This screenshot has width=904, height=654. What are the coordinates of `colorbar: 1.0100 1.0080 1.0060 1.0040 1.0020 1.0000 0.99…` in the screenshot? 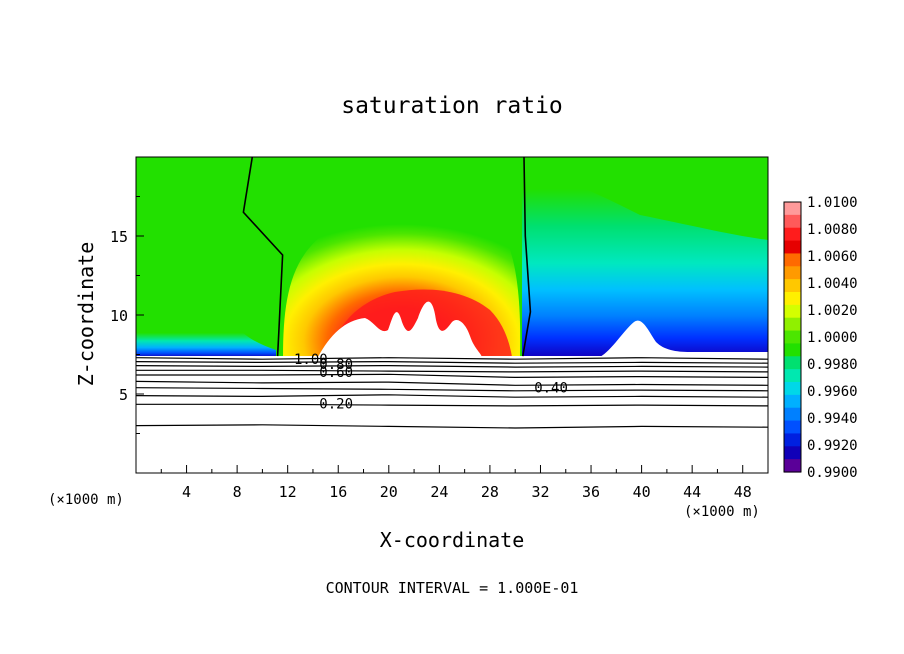 It's located at (820, 338).